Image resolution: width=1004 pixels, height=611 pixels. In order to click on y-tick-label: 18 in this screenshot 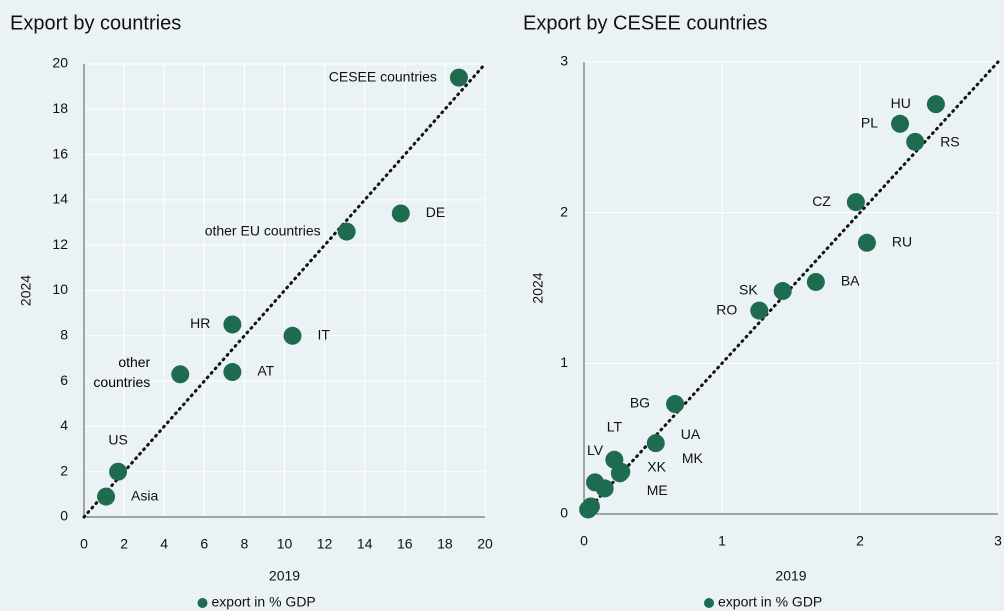, I will do `click(60, 108)`.